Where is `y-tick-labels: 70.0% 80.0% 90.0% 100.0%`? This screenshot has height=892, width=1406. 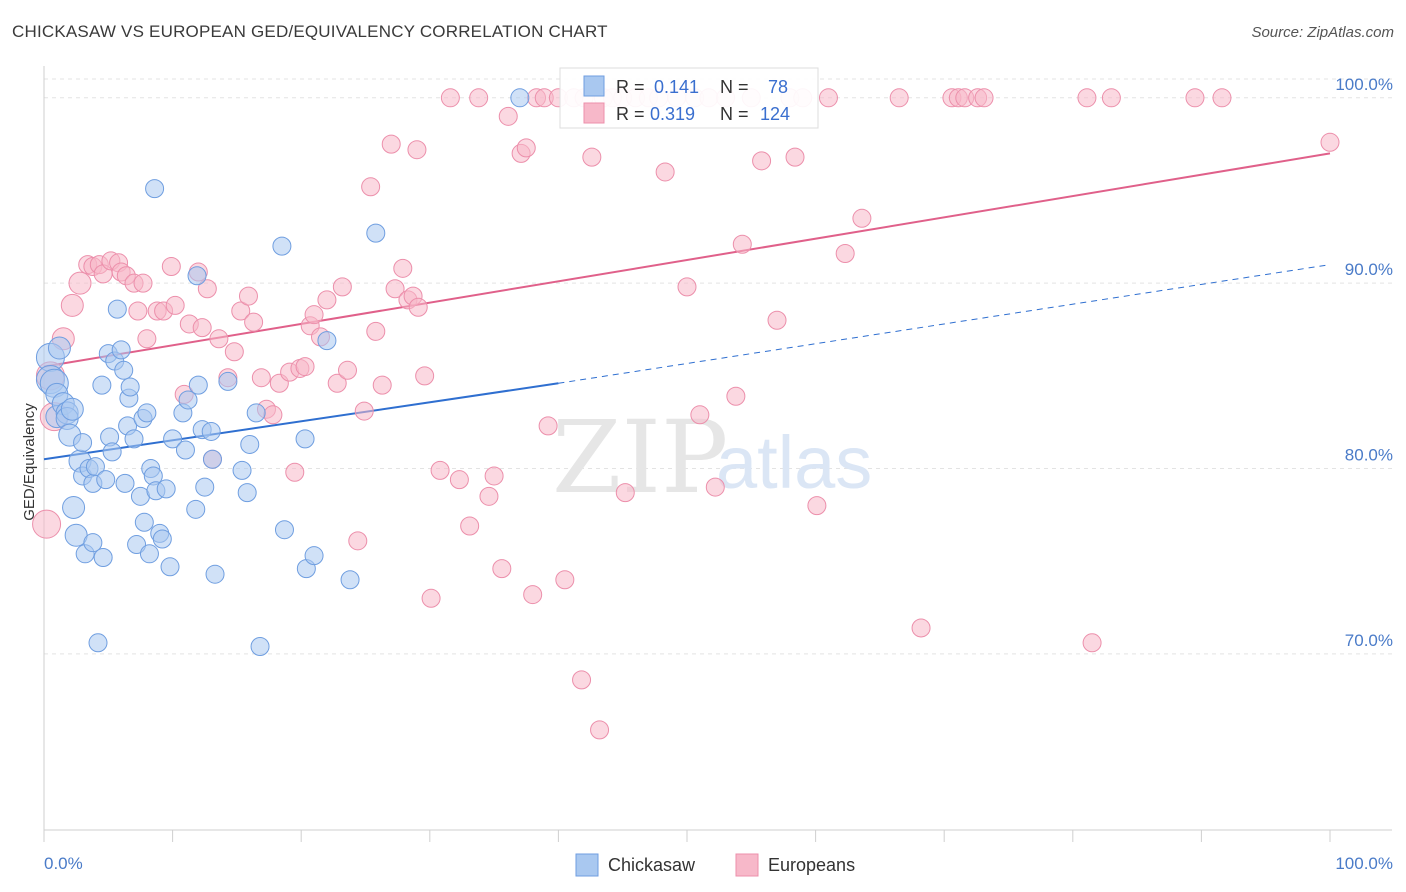
y-tick-labels: 70.0% 80.0% 90.0% 100.0% is located at coordinates (1364, 362).